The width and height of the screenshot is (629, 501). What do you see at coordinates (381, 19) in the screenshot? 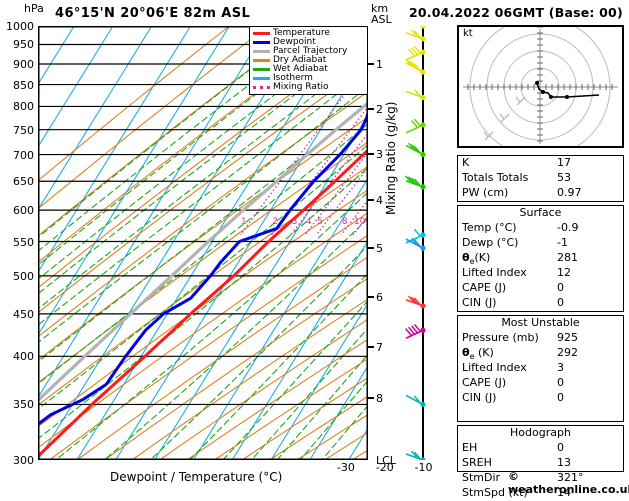
I see `height-asl-label: ASL` at bounding box center [381, 19].